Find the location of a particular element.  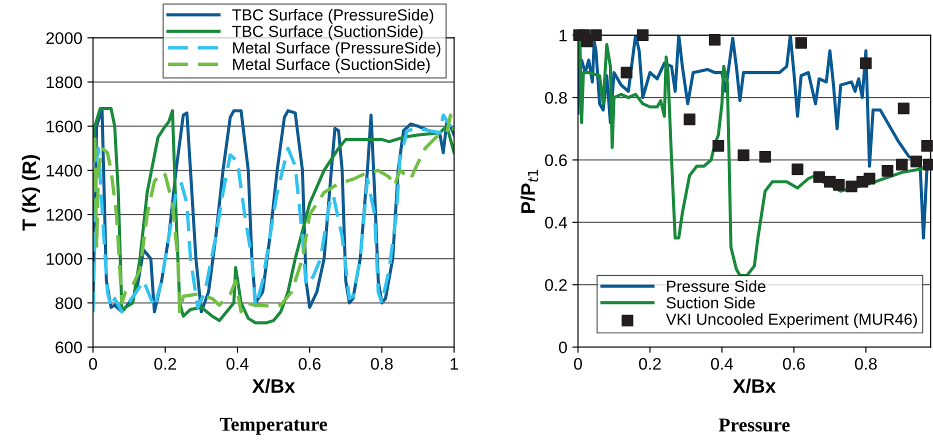

y-tick-label: 0.2 is located at coordinates (556, 285).